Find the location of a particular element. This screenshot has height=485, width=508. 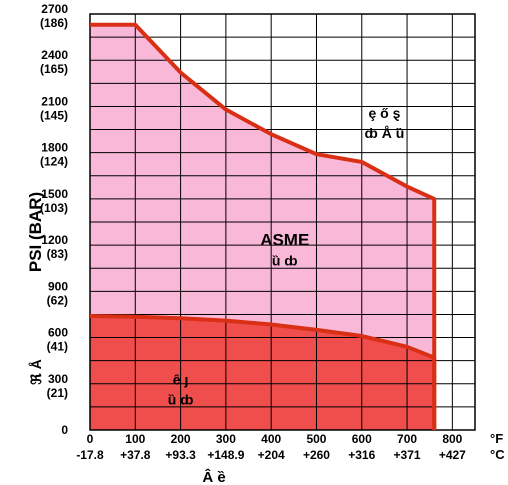

x-tick-label-c: +371 is located at coordinates (407, 455).